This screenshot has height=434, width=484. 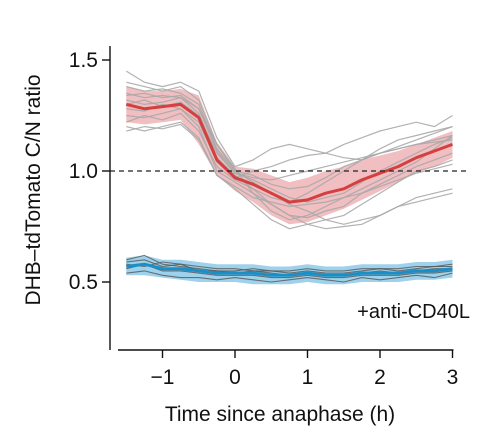 I want to click on treated-confidence-band, so click(x=289, y=270).